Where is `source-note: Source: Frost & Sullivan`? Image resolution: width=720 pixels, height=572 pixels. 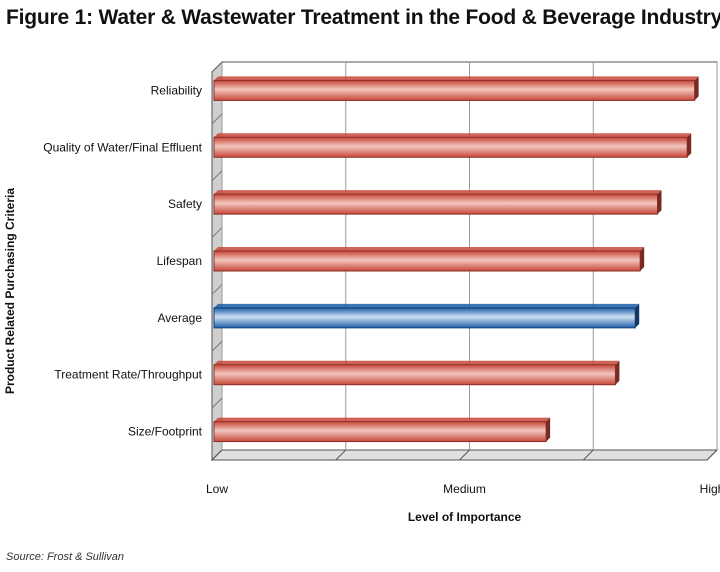 source-note: Source: Frost & Sullivan is located at coordinates (65, 557).